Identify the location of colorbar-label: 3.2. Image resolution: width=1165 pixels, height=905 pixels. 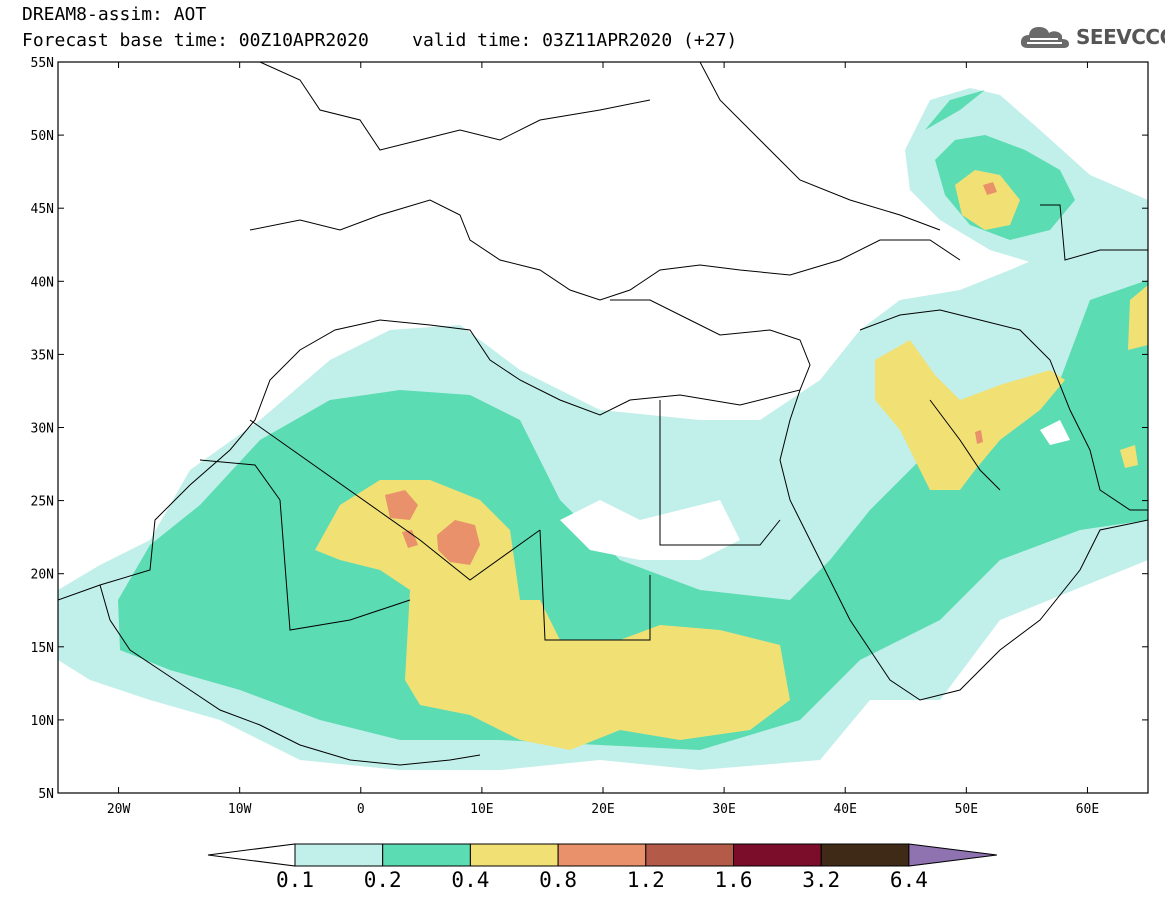
(821, 880).